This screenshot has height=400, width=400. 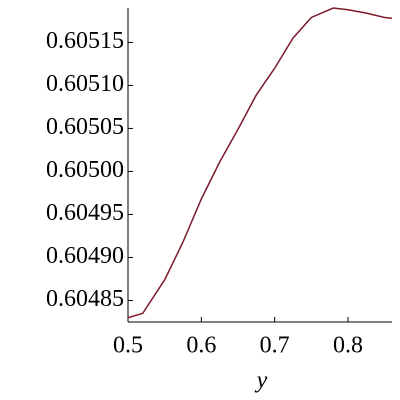 What do you see at coordinates (275, 346) in the screenshot?
I see `x-tick-label: 0.7` at bounding box center [275, 346].